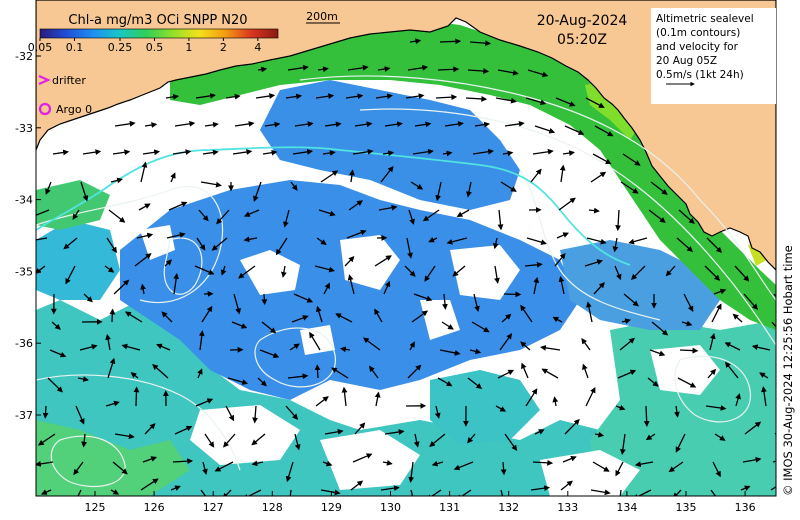 This screenshot has width=800, height=520. I want to click on x-axis: 125 126 127 128 129 130 131 132 133 134 135 136, so click(420, 502).